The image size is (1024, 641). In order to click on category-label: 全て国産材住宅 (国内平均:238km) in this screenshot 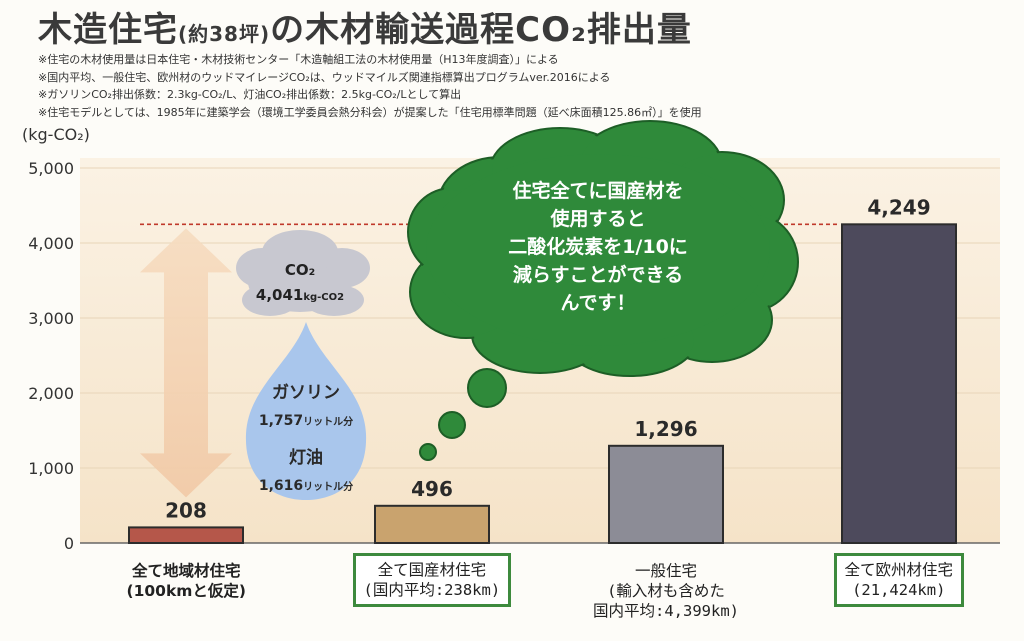, I will do `click(432, 580)`.